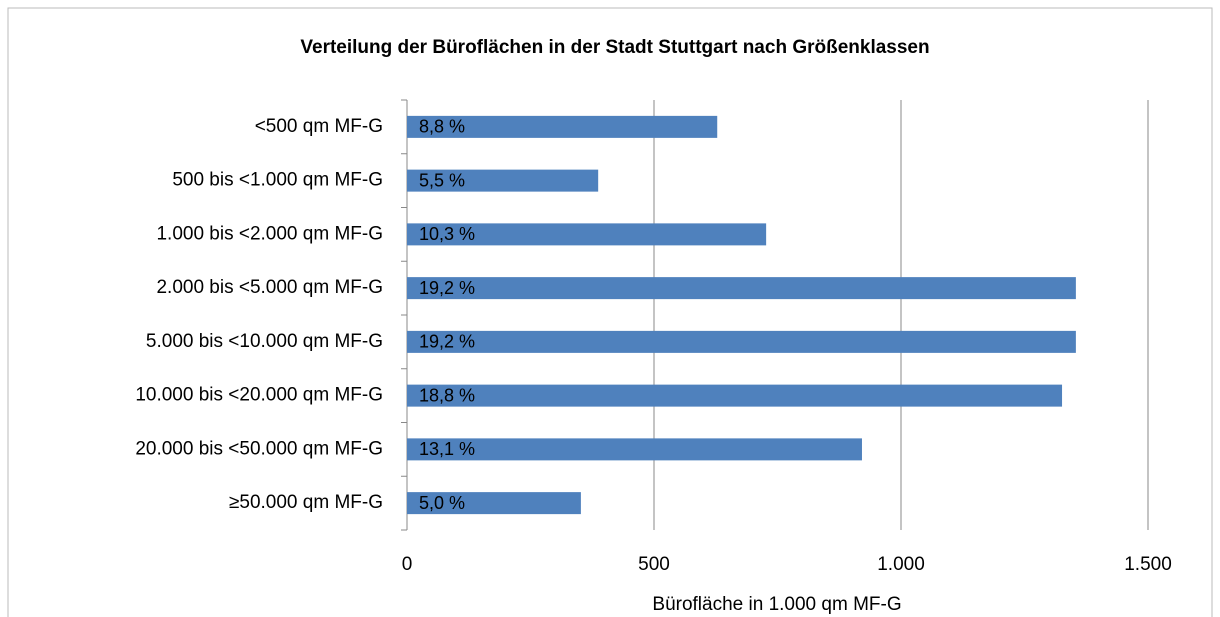  Describe the element at coordinates (442, 503) in the screenshot. I see `bar-label: 5,0 %` at that location.